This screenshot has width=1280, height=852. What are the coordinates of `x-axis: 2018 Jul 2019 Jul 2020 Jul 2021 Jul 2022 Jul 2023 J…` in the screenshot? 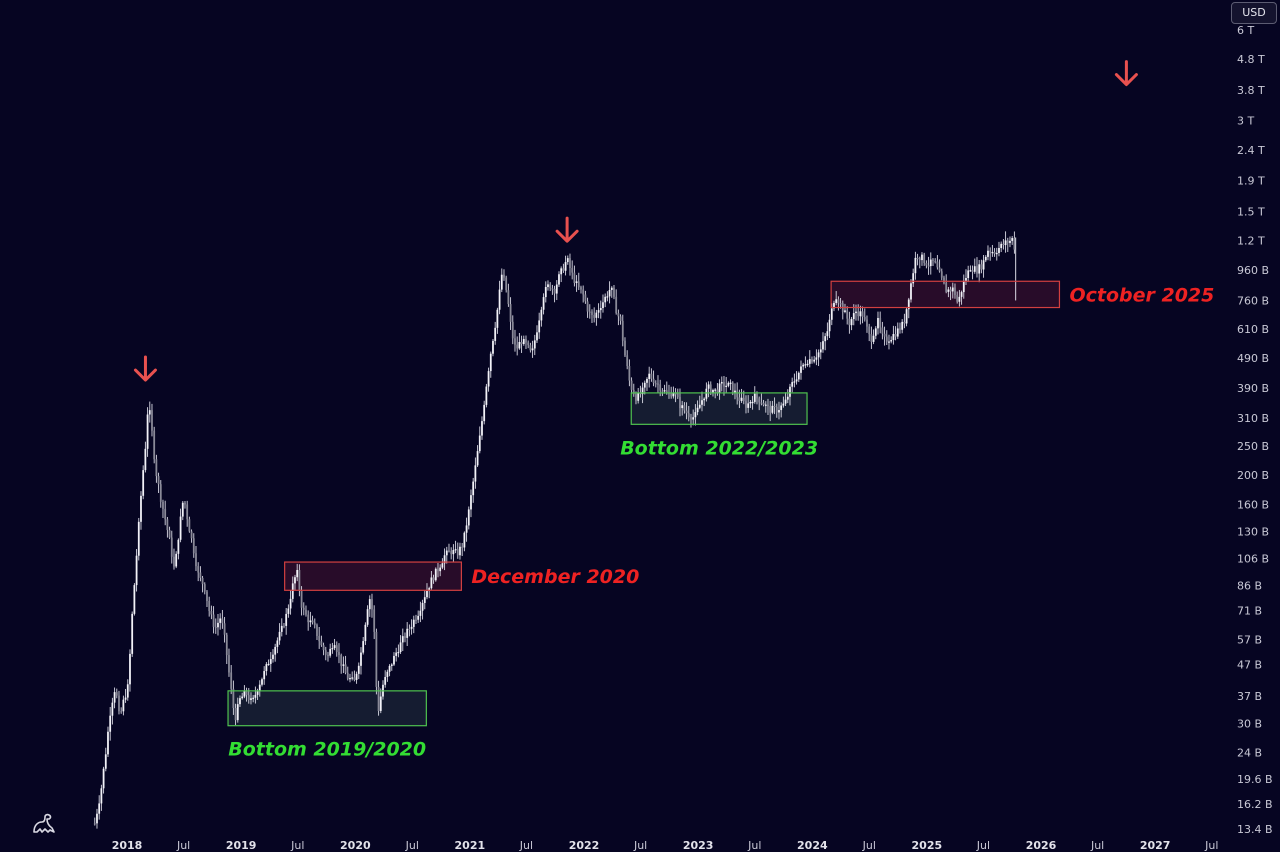 It's located at (665, 845).